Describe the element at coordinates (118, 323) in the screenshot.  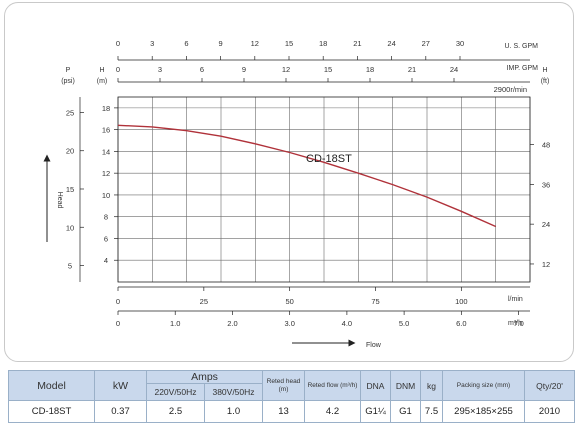
I see `m3h-tick-label: 0` at that location.